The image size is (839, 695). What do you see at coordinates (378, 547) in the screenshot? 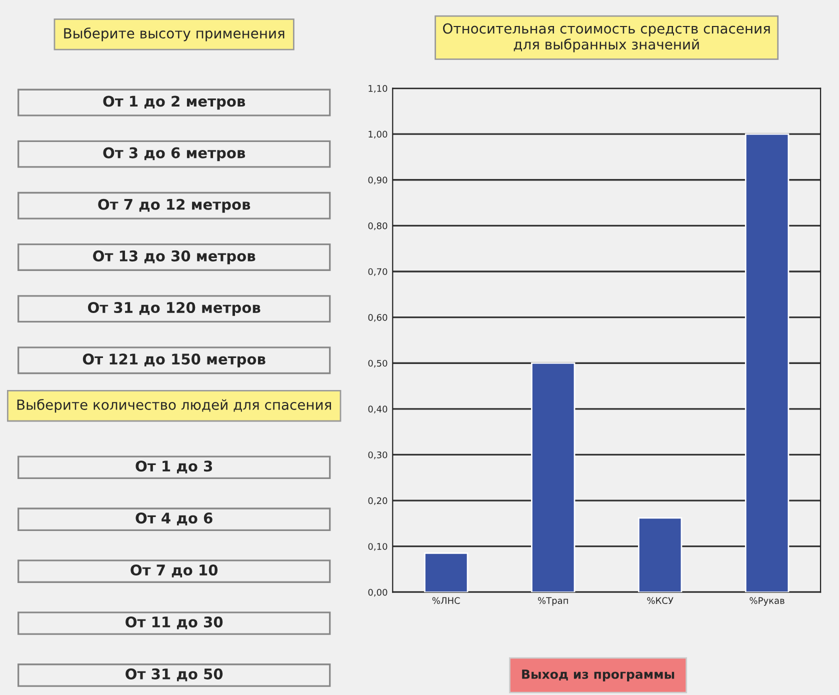
I see `y-tick-label: 0,10` at bounding box center [378, 547].